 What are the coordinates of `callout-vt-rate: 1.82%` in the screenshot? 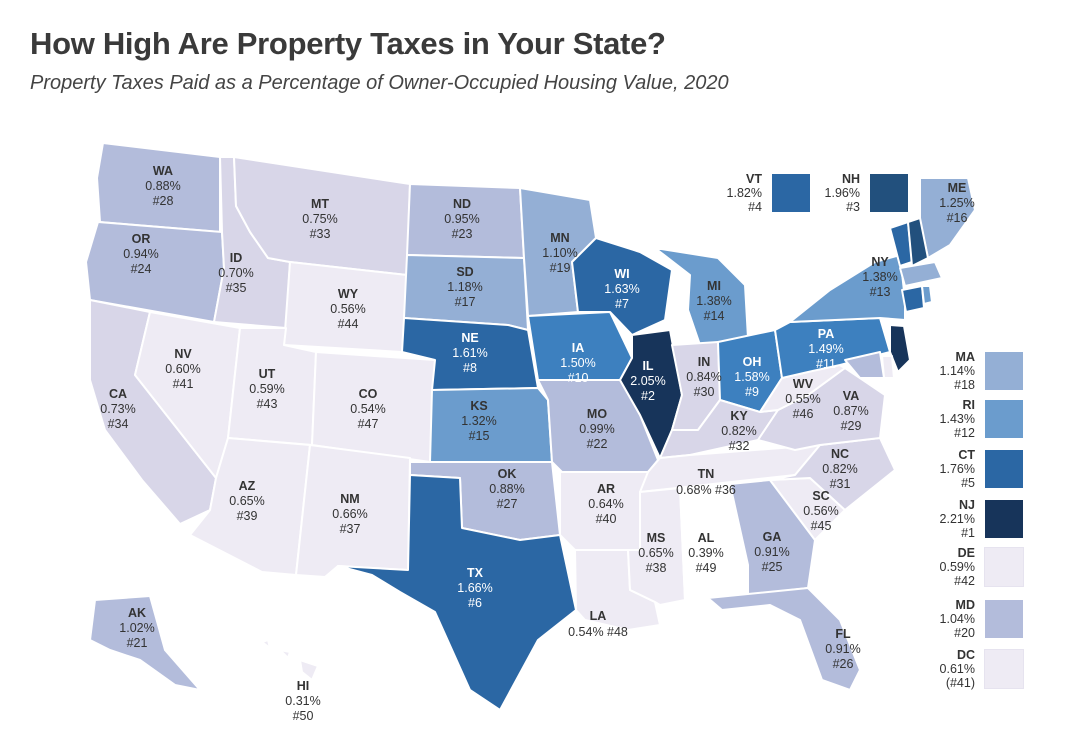 It's located at (744, 193).